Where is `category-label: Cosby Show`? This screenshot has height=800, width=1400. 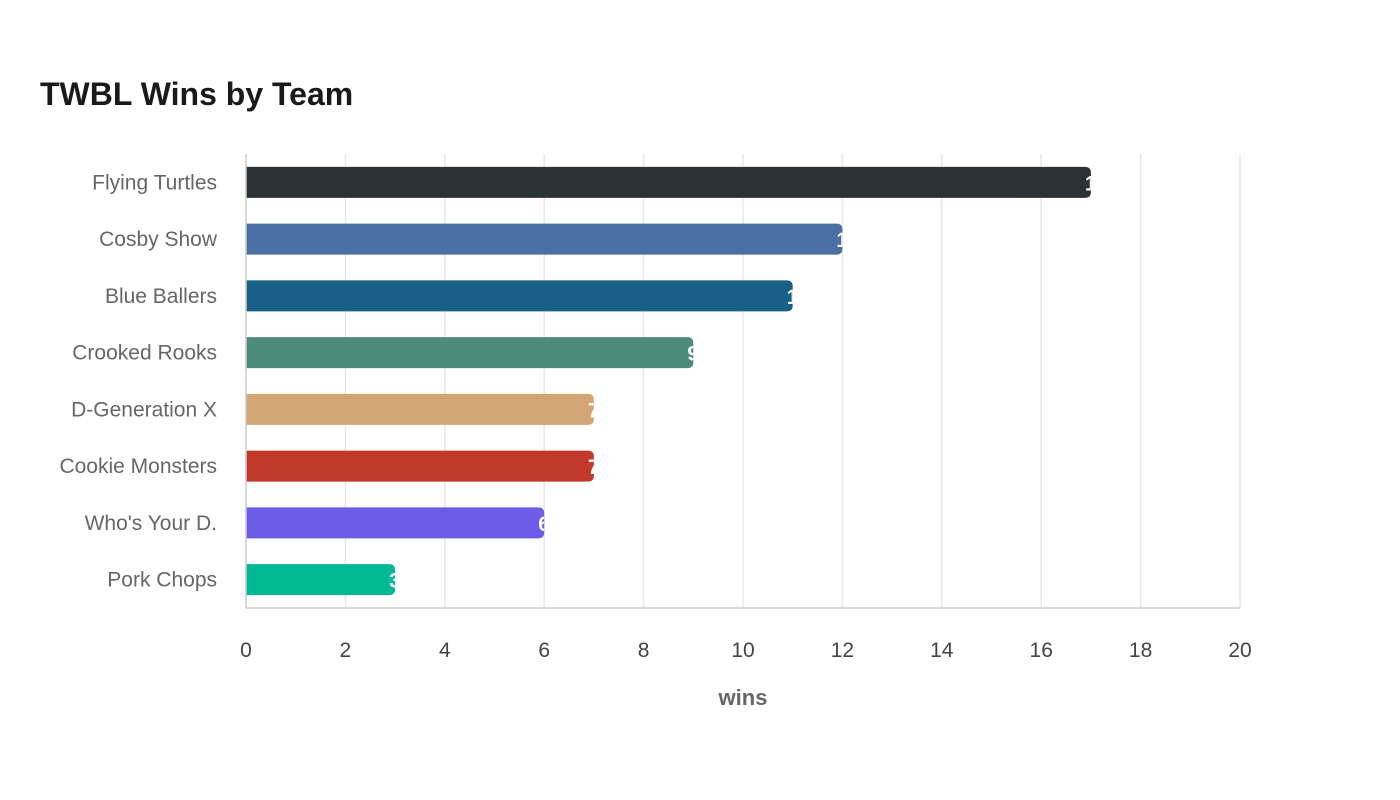 category-label: Cosby Show is located at coordinates (158, 239).